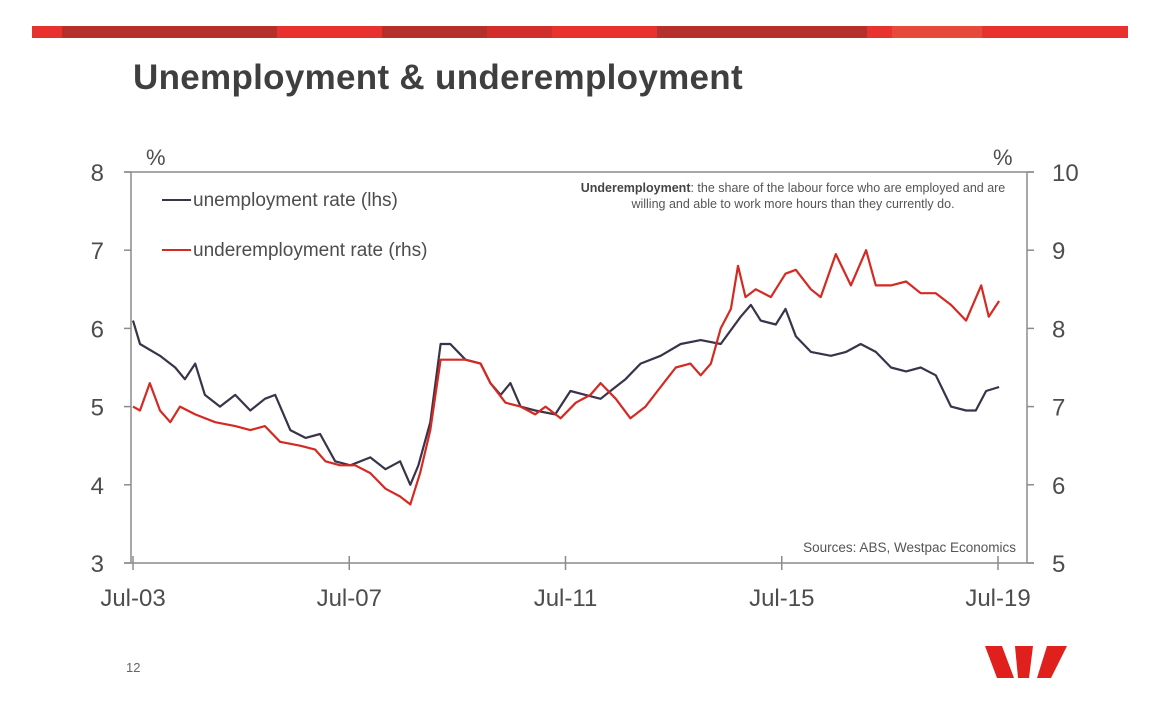  Describe the element at coordinates (97, 564) in the screenshot. I see `left-tick-label: 3` at that location.